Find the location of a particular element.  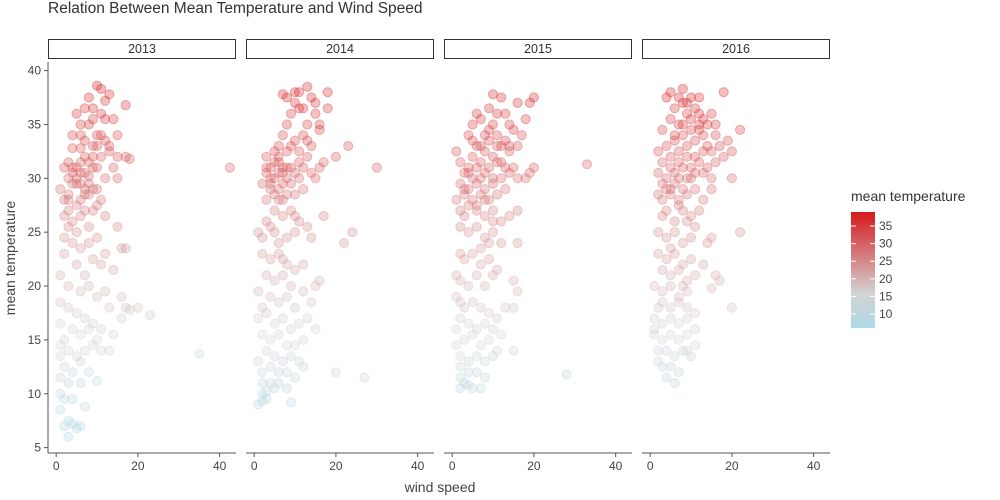

legend-tick-label: 10 is located at coordinates (886, 314).